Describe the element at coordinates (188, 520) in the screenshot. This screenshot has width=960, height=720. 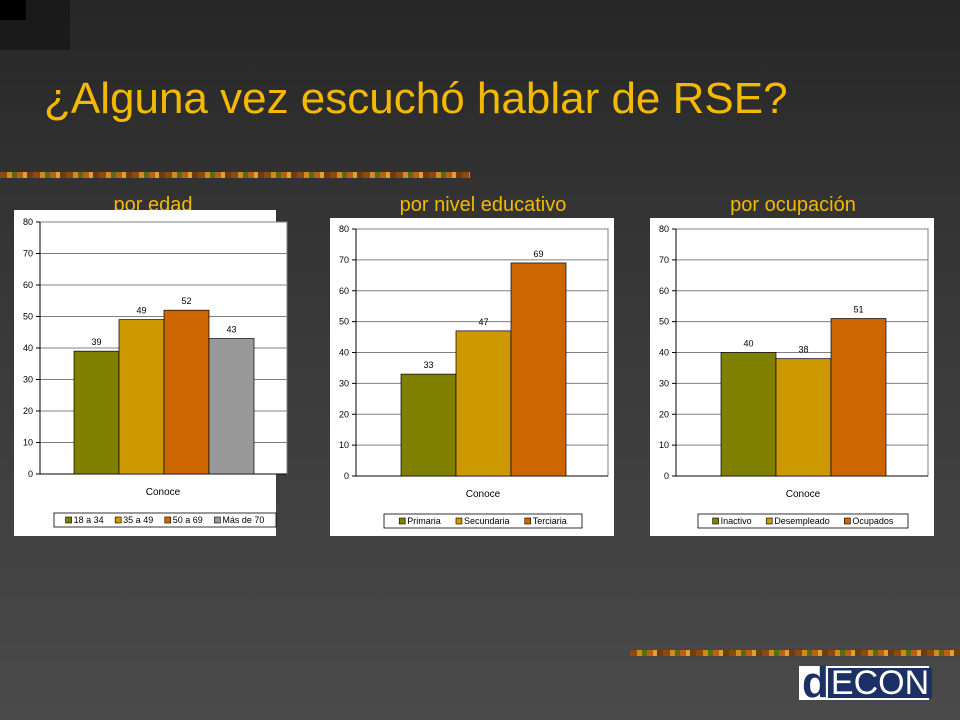
I see `legend-label: 50 a 69` at that location.